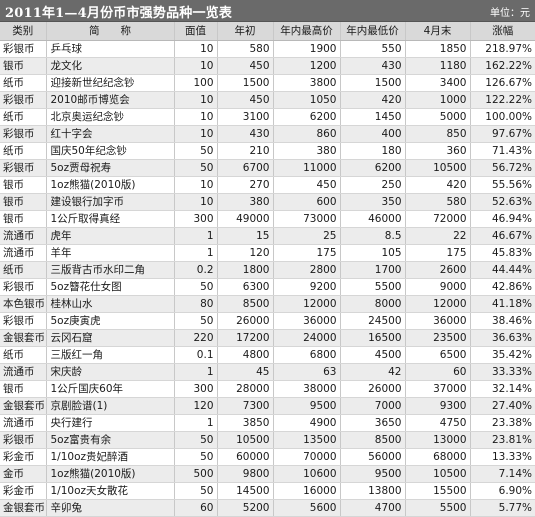 This screenshot has height=517, width=535. I want to click on cell-start-price: 210, so click(245, 151).